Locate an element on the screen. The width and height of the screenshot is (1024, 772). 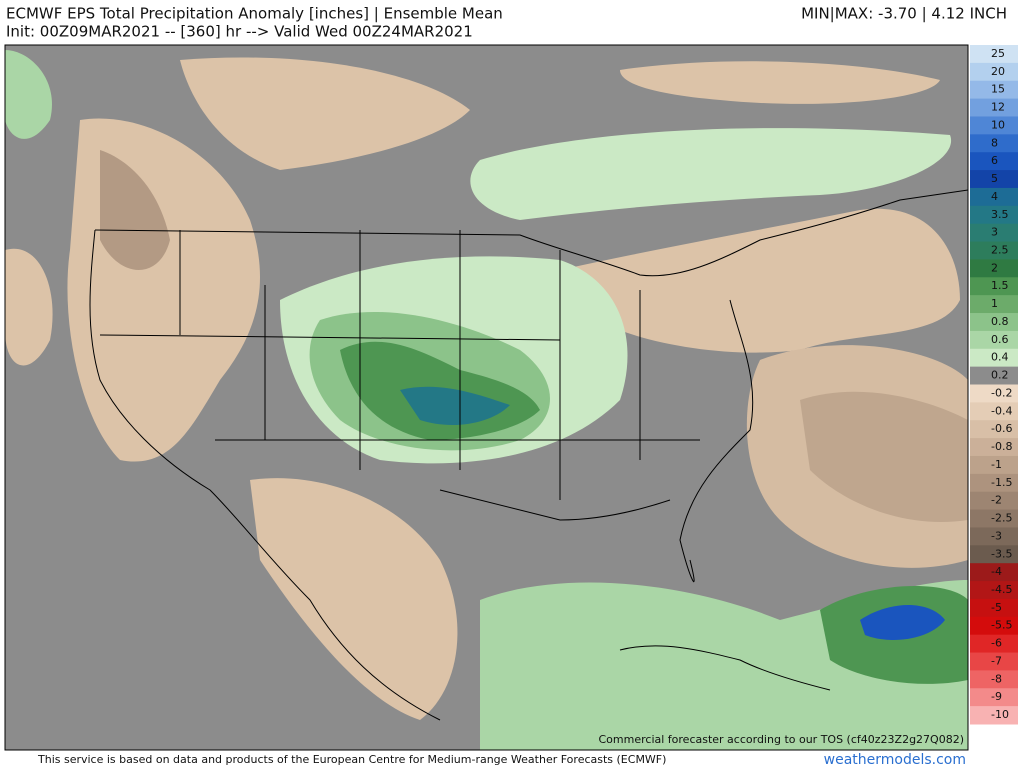
colorbar-label: 0.8 is located at coordinates (1000, 321).